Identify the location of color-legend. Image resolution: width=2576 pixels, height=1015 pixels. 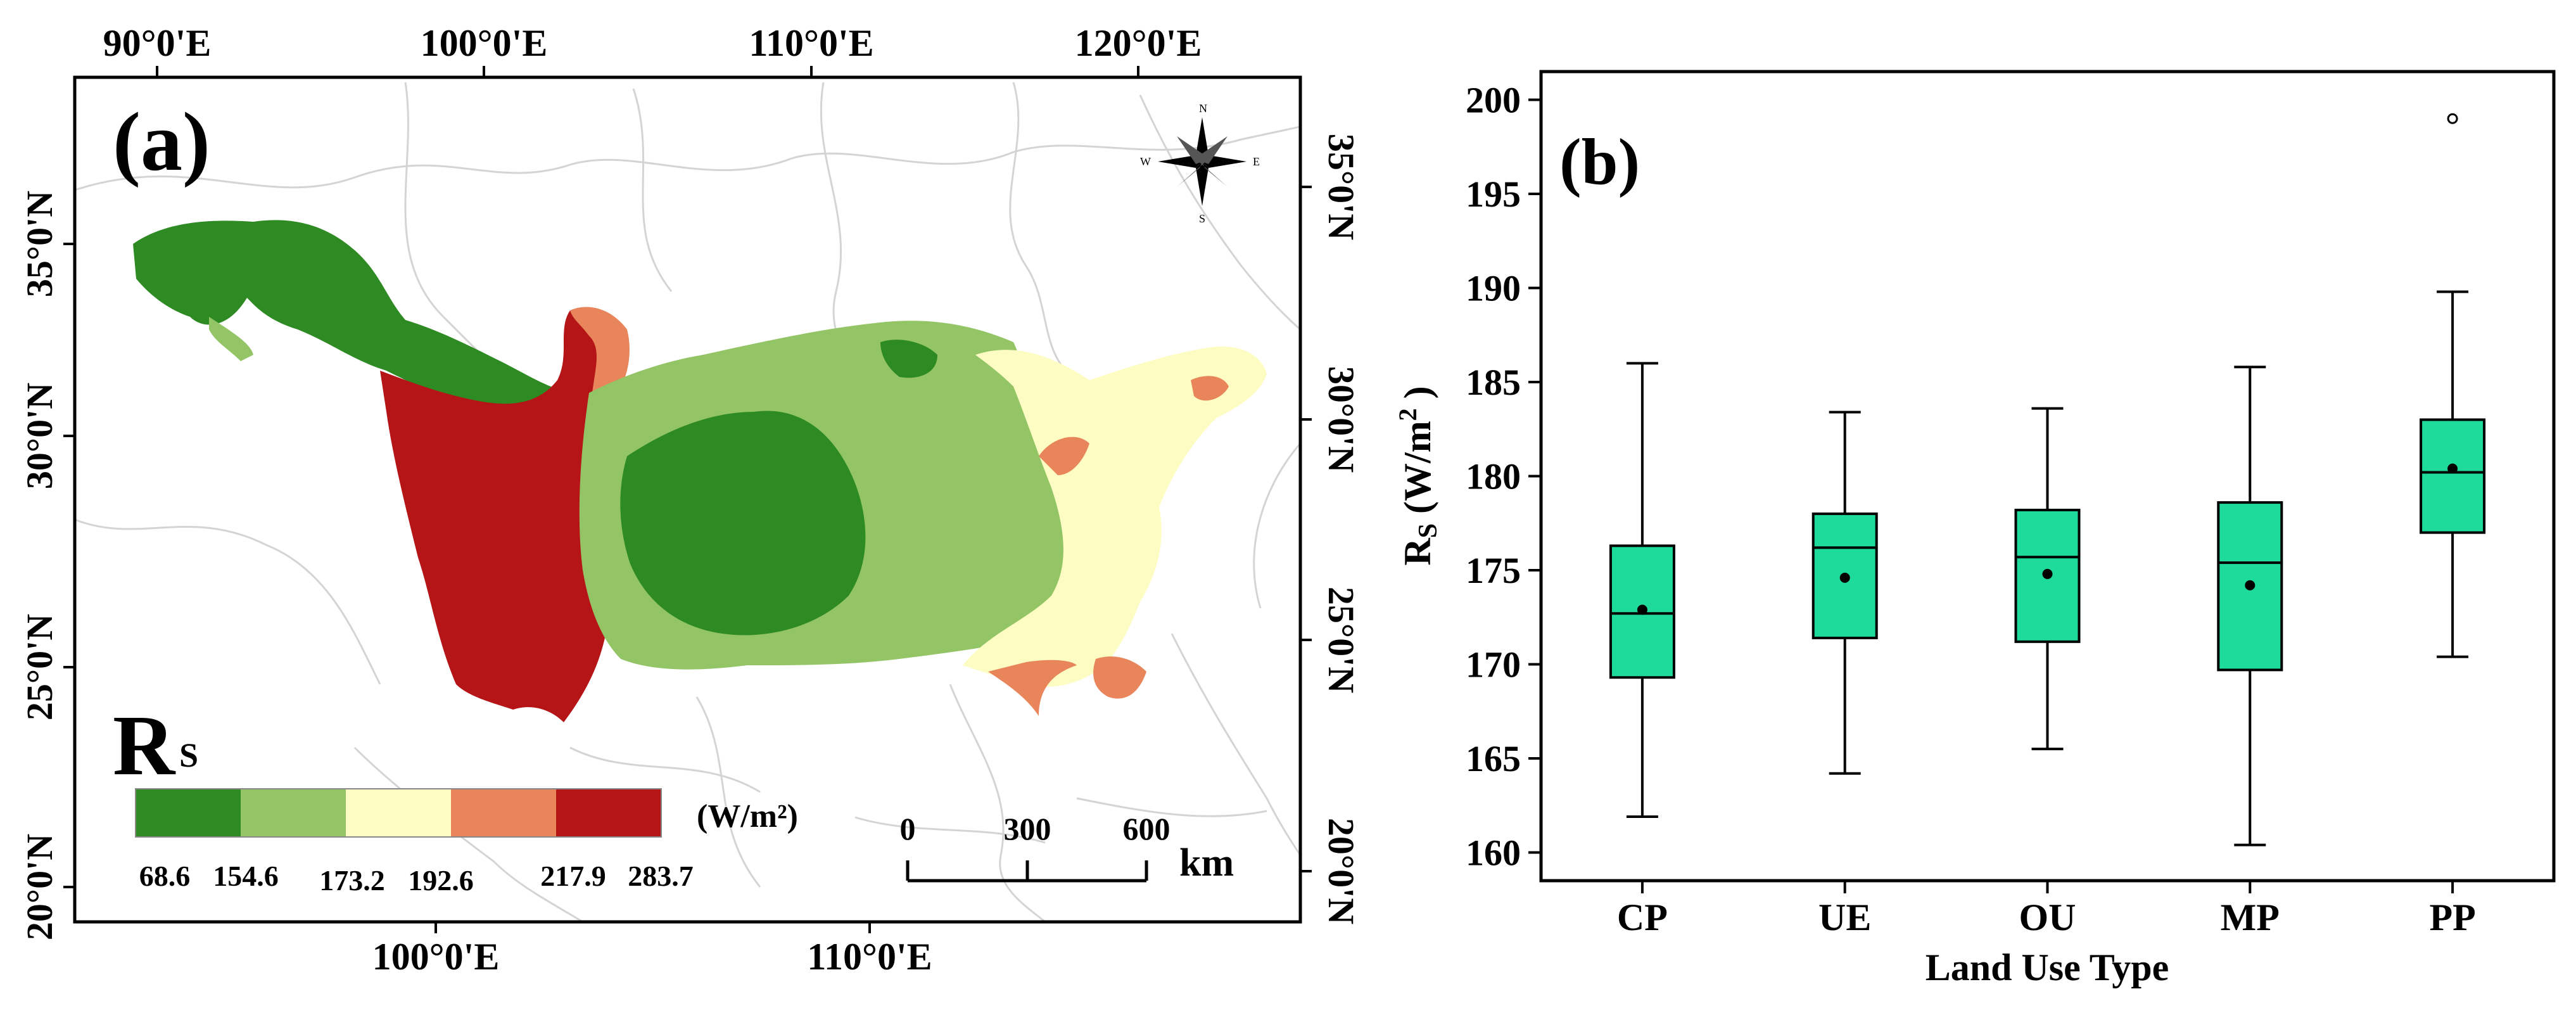
(398, 813).